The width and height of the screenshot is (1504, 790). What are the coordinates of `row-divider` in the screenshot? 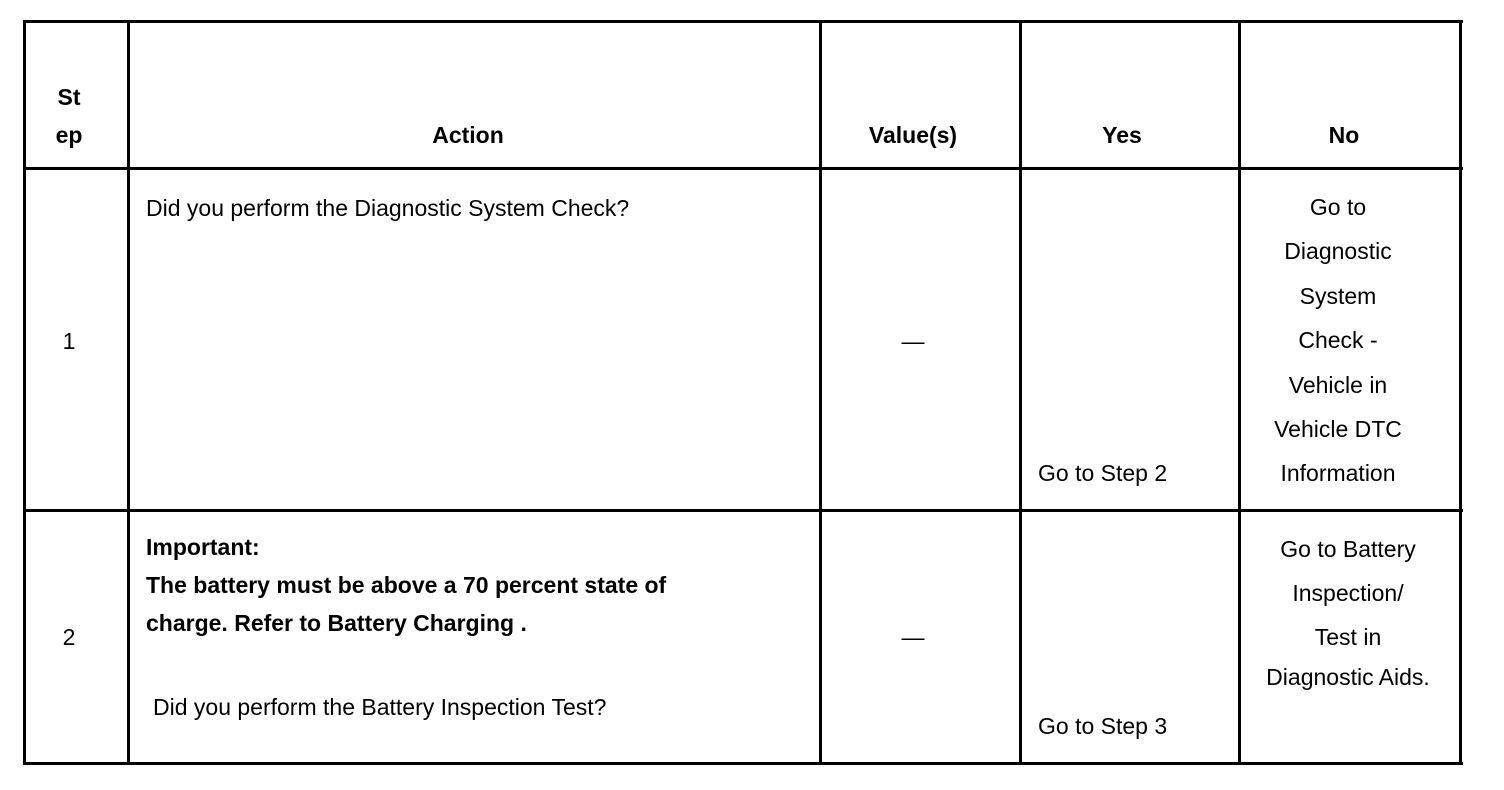 It's located at (743, 510).